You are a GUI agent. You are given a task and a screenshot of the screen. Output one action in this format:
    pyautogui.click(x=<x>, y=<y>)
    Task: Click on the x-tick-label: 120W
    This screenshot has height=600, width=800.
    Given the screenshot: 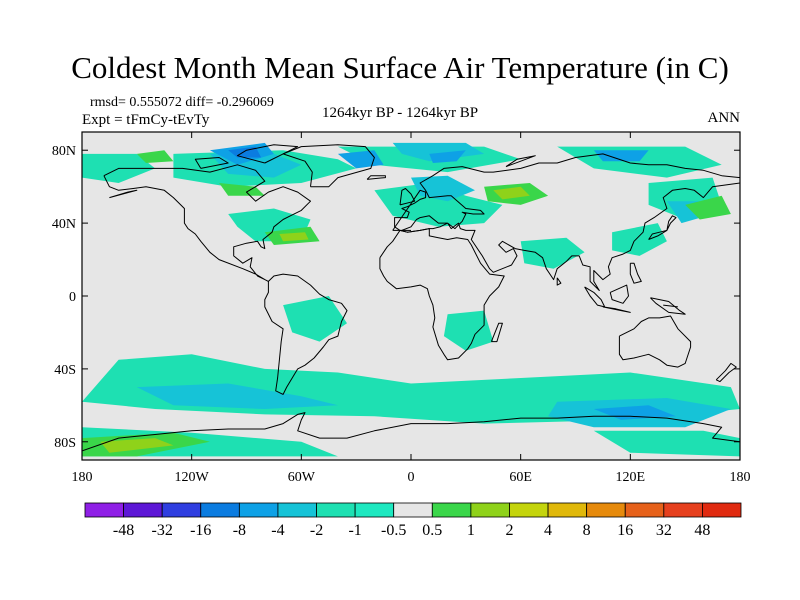 What is the action you would take?
    pyautogui.click(x=192, y=477)
    